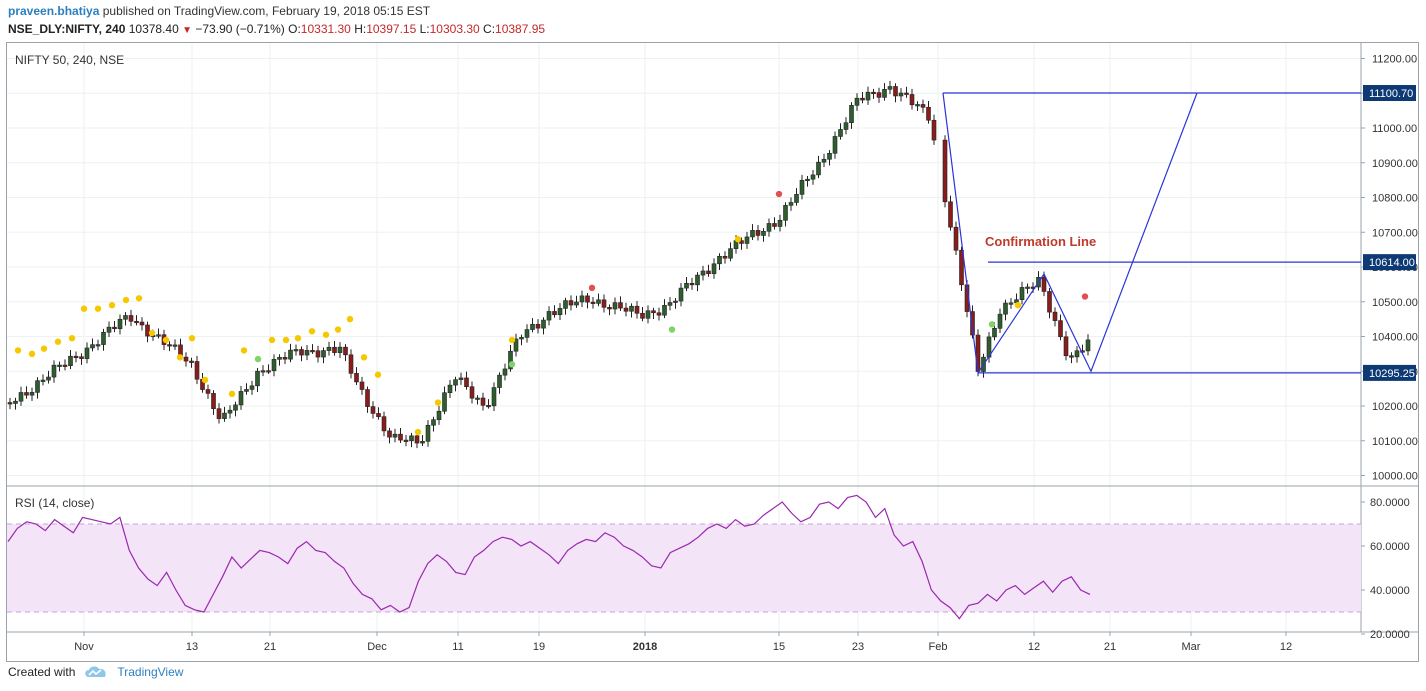  What do you see at coordinates (1110, 647) in the screenshot?
I see `time-tick-label: 21` at bounding box center [1110, 647].